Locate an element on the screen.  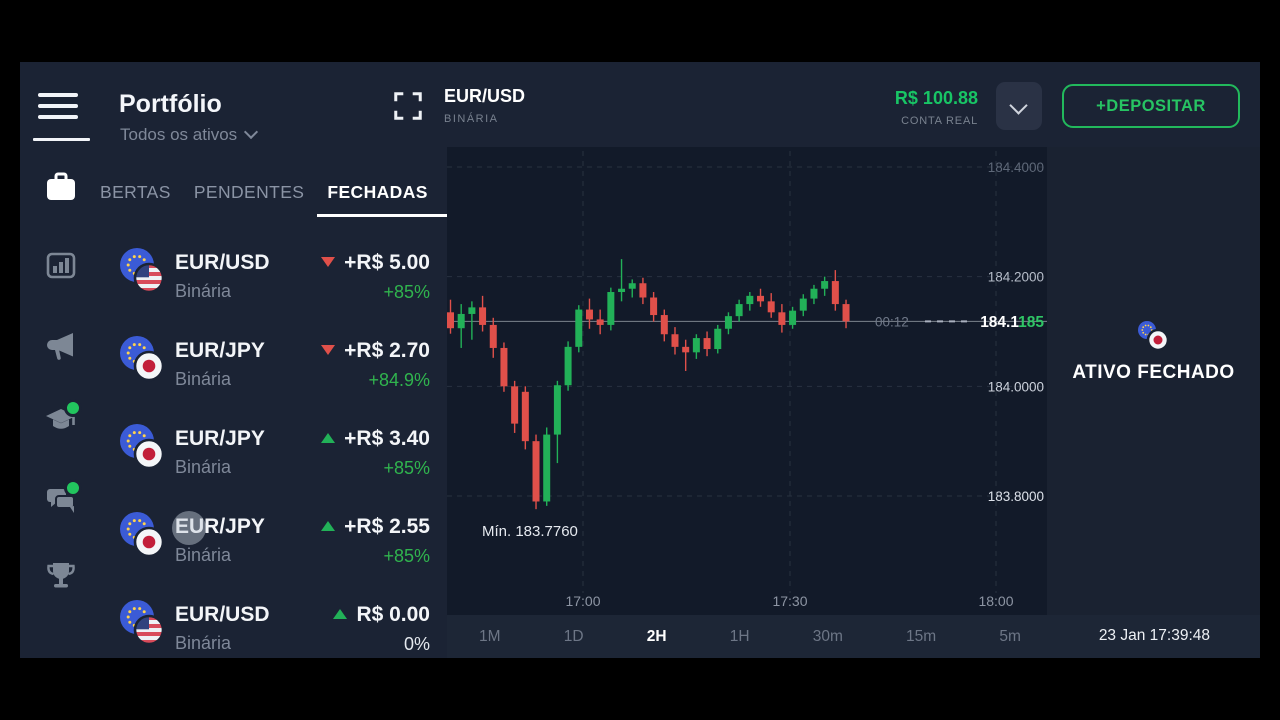
svg-text: 184.1185 is located at coordinates (1012, 322).